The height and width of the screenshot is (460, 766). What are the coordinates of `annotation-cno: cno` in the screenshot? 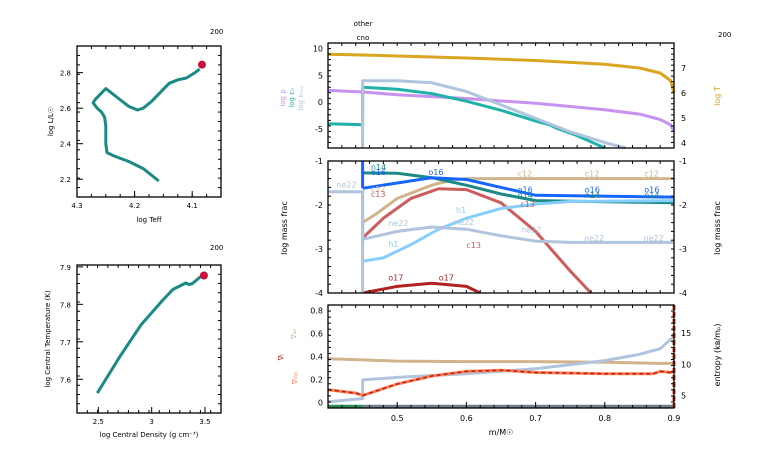 It's located at (363, 38).